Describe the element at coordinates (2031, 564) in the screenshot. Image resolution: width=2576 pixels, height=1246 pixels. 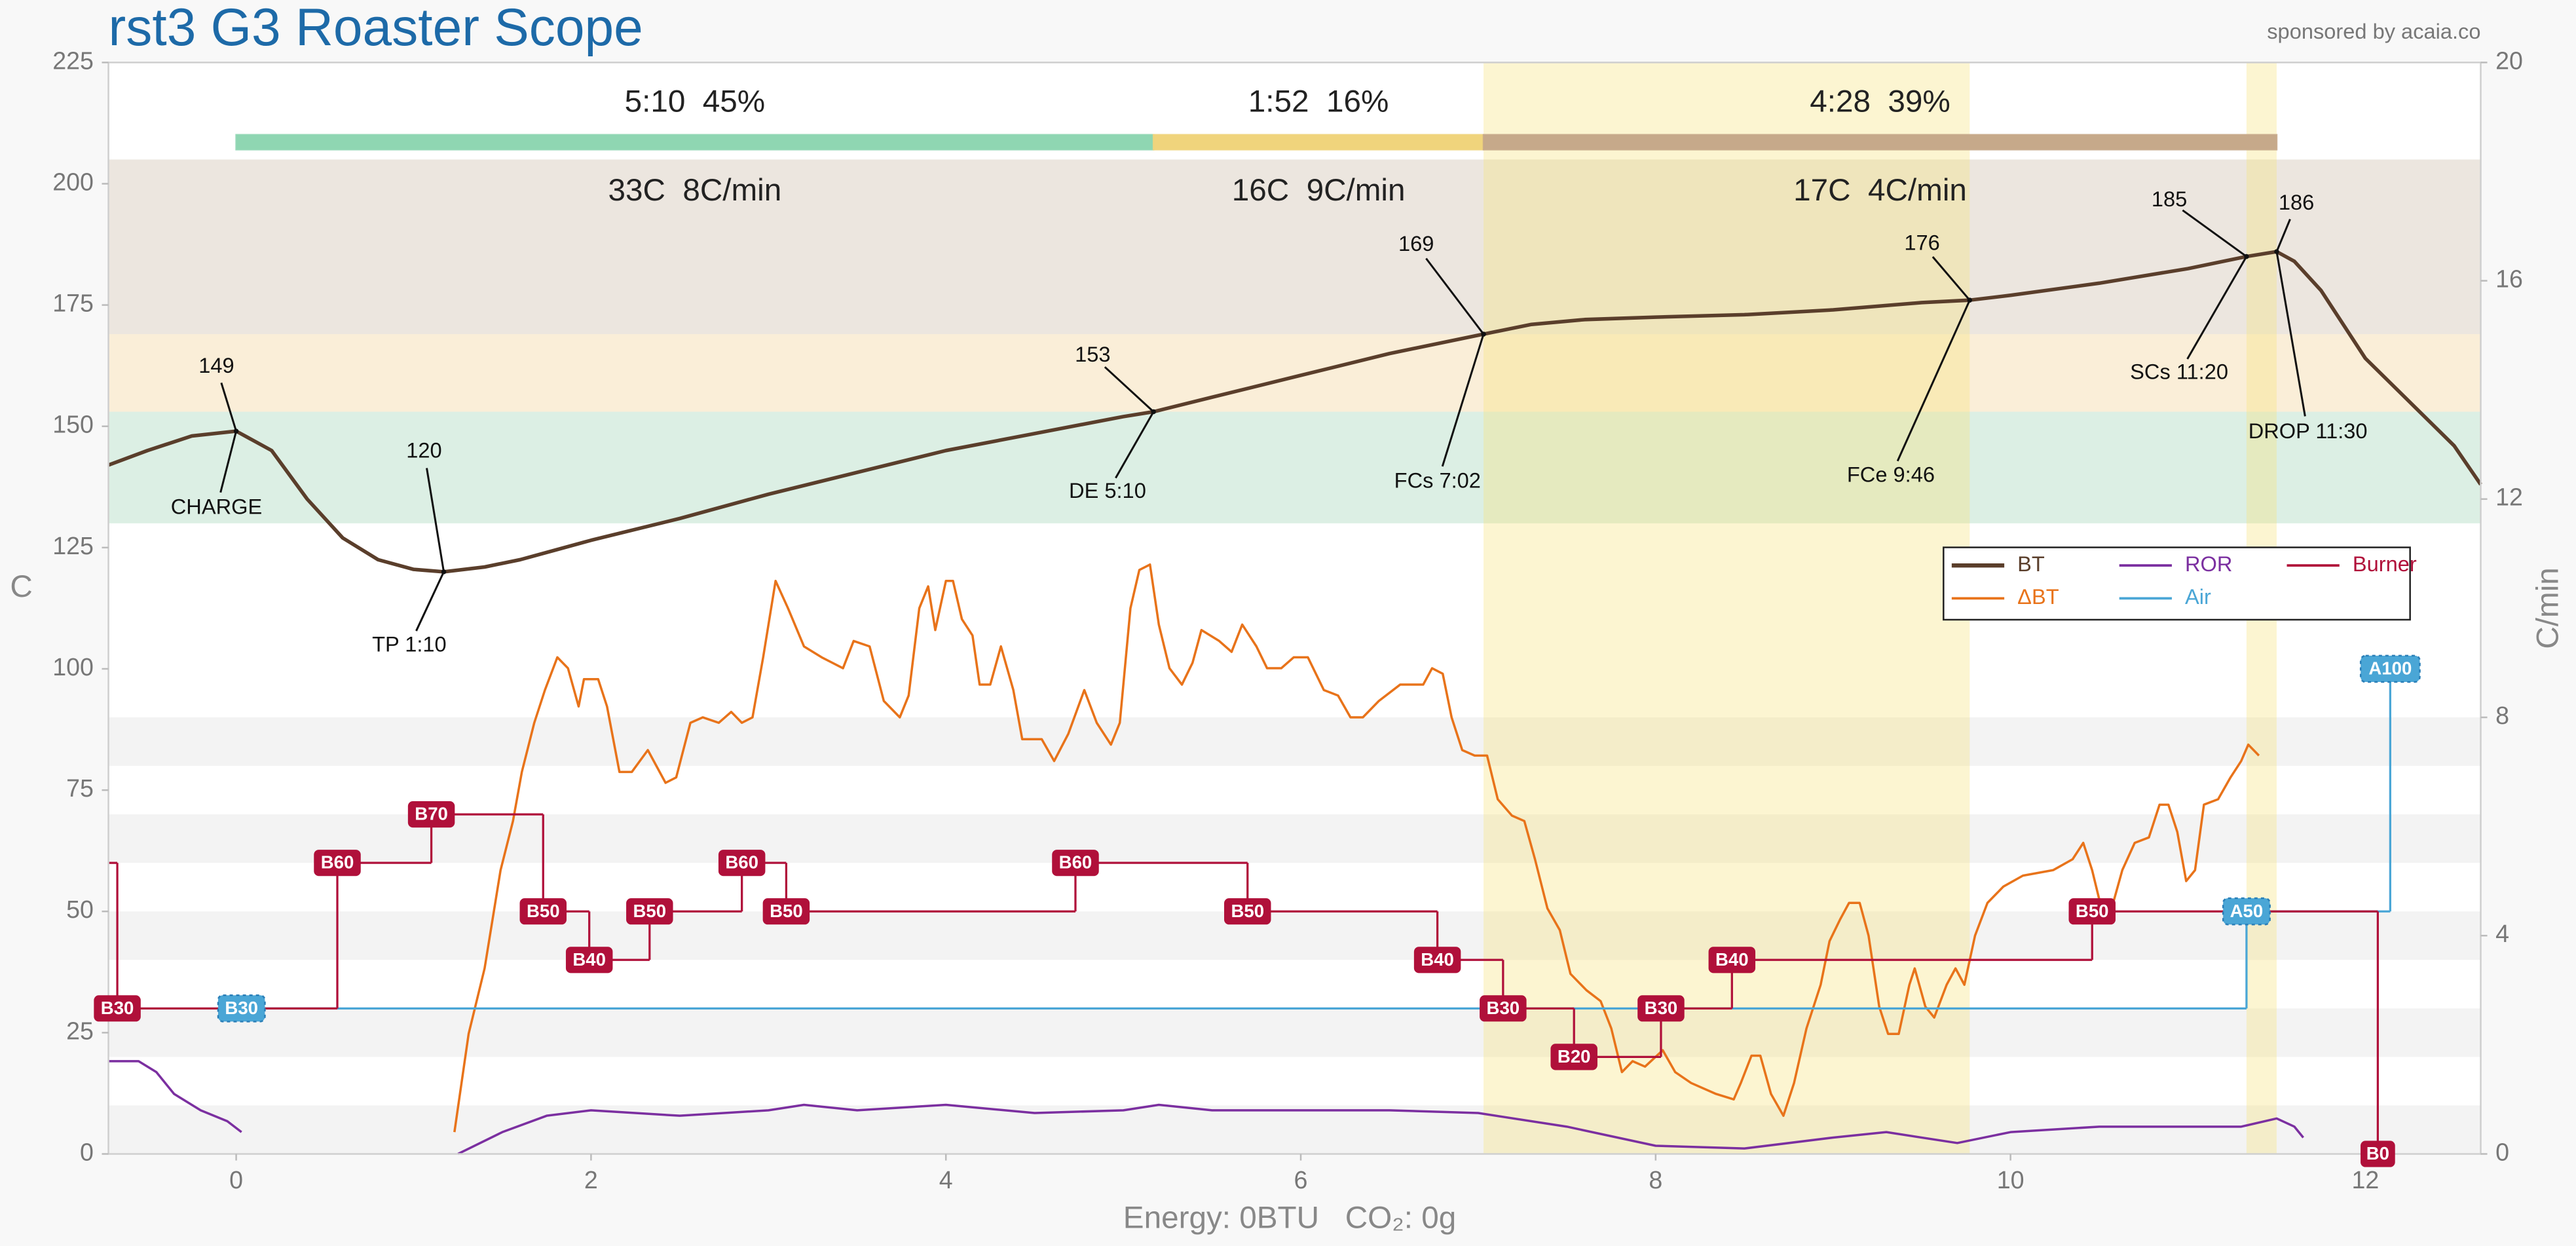
I see `legend-label: BT` at that location.